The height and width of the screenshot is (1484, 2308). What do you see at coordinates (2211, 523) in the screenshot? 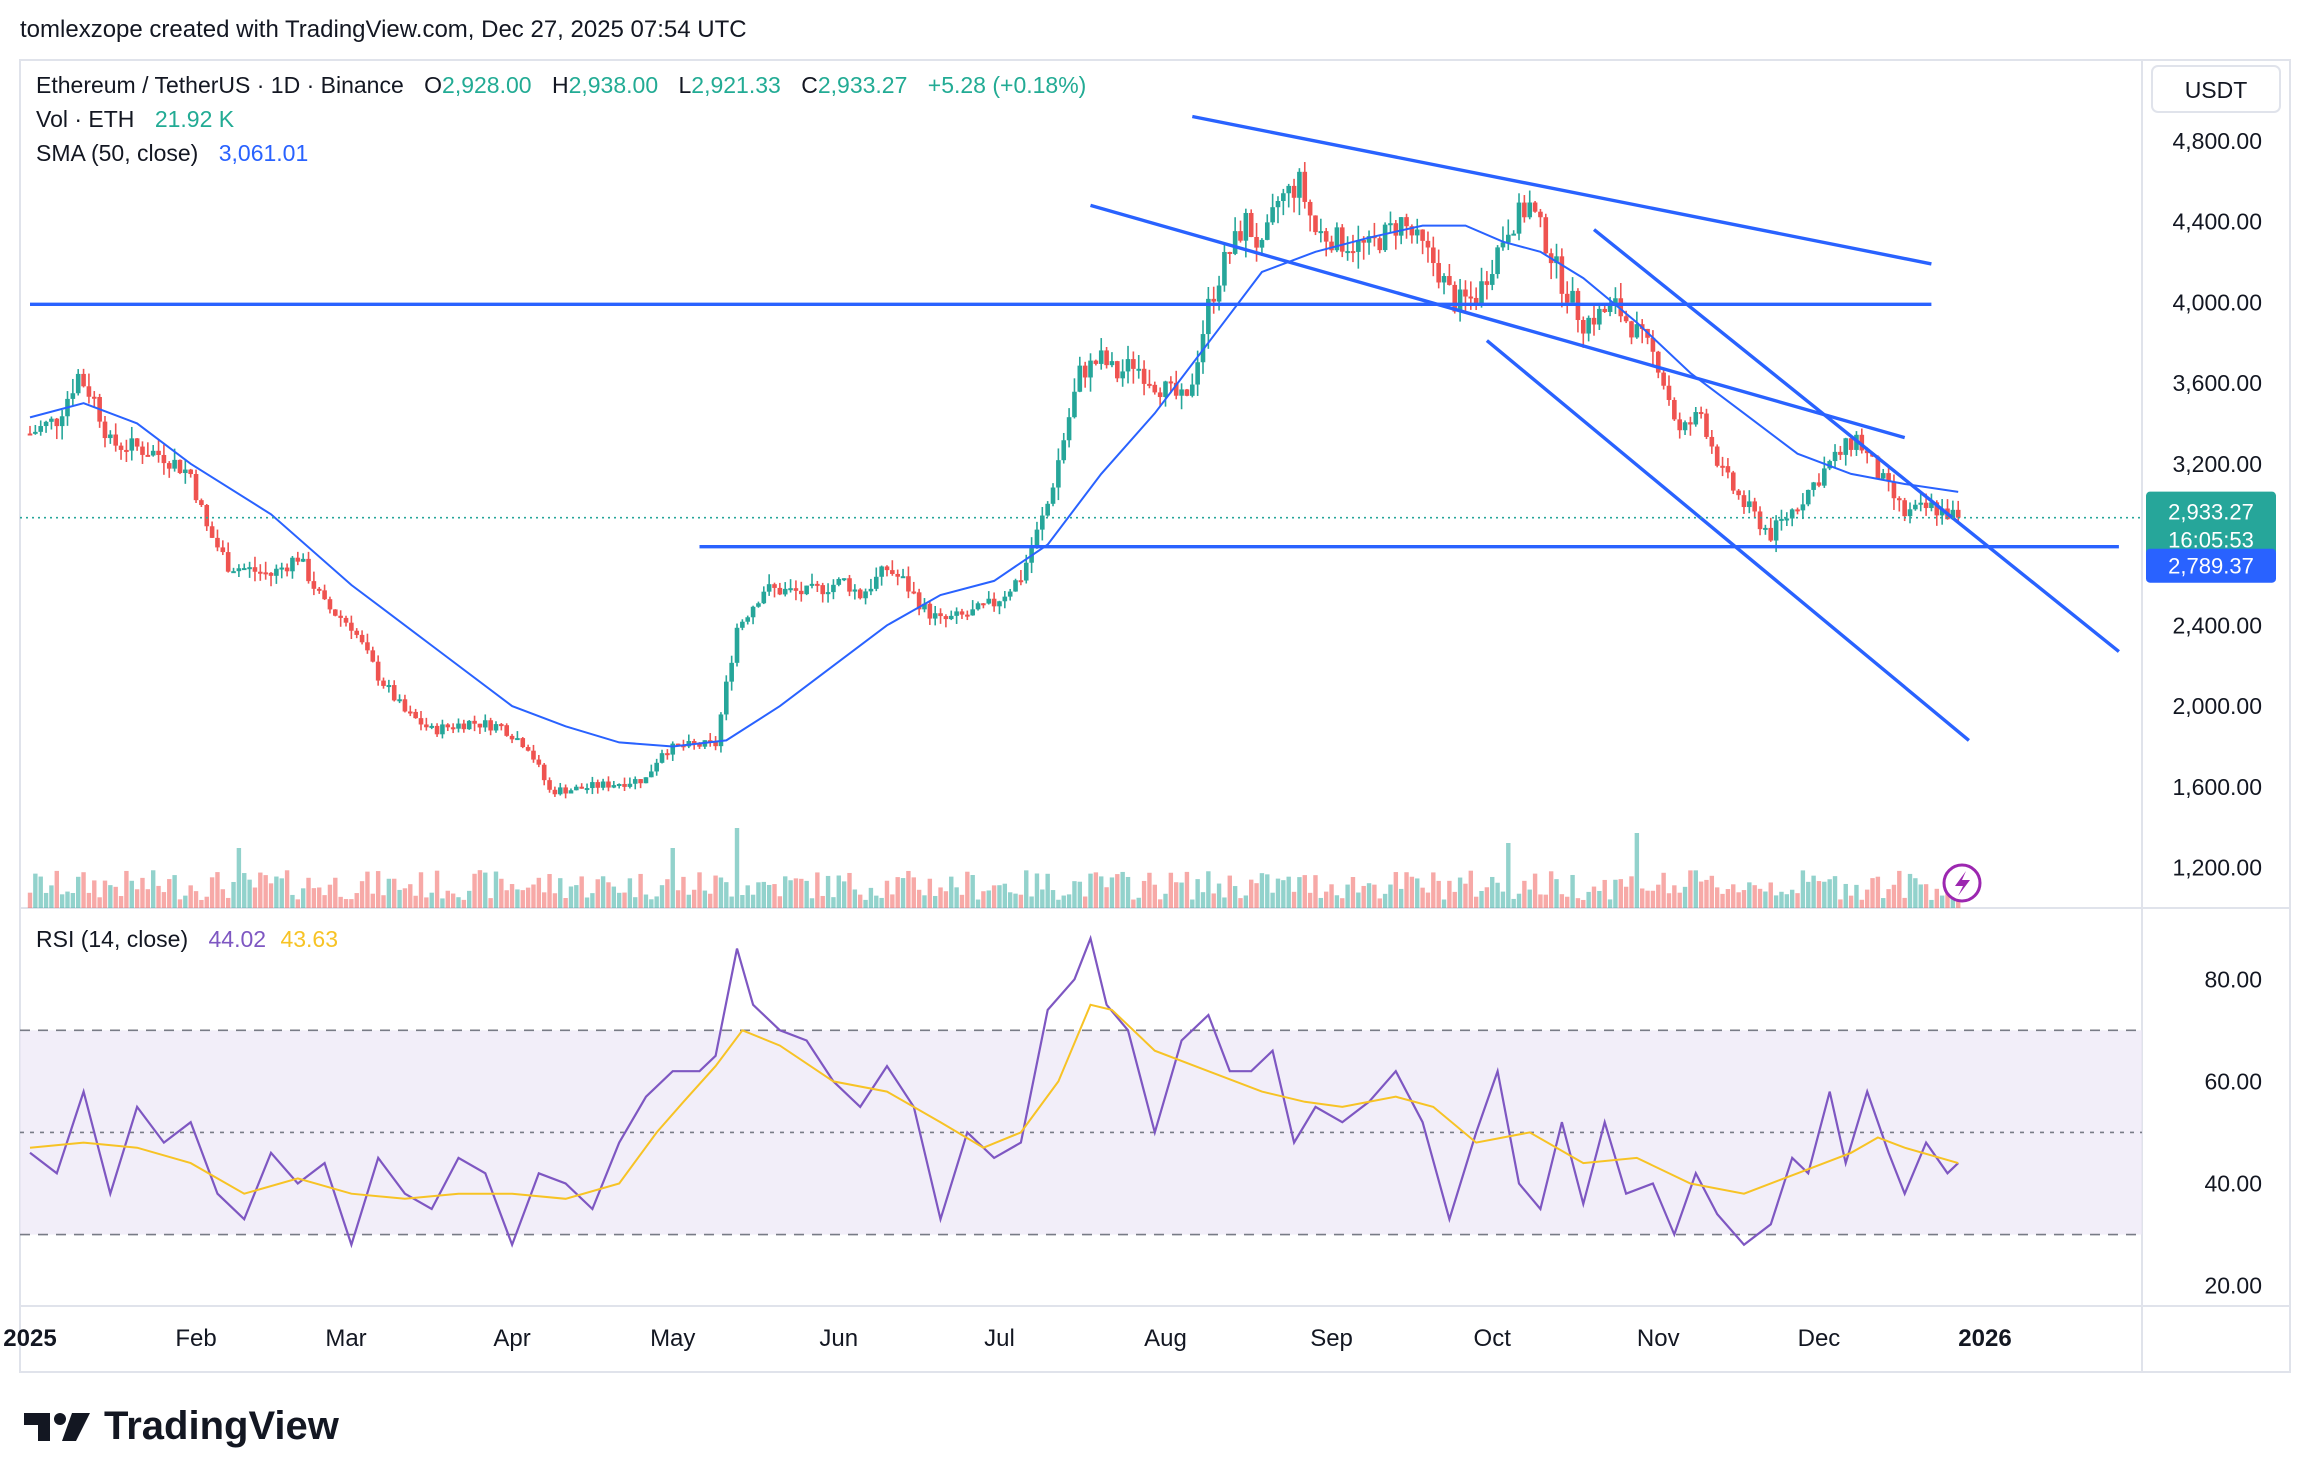
I see `current-price-tag` at bounding box center [2211, 523].